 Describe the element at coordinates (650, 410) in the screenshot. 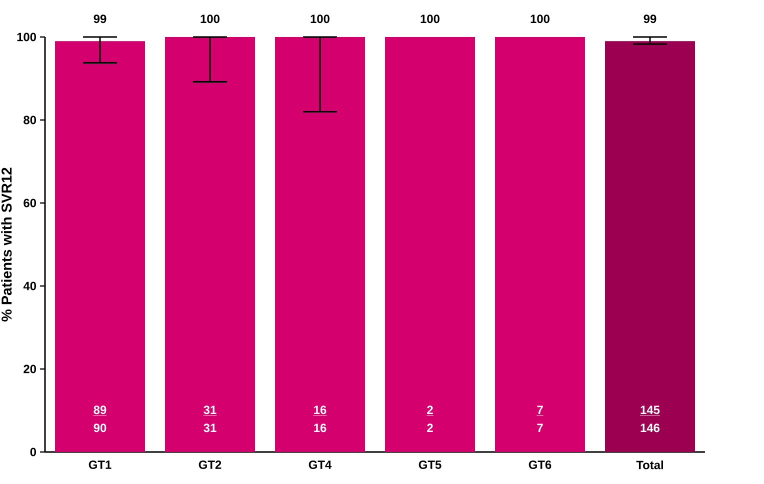

I see `annotation: 145` at that location.